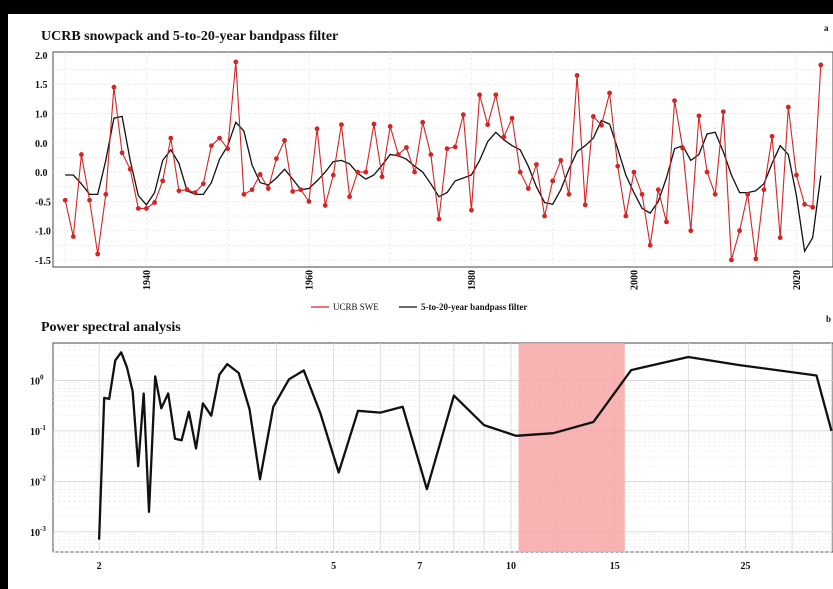 The width and height of the screenshot is (833, 589). Describe the element at coordinates (615, 566) in the screenshot. I see `x-tick-label: 15` at that location.